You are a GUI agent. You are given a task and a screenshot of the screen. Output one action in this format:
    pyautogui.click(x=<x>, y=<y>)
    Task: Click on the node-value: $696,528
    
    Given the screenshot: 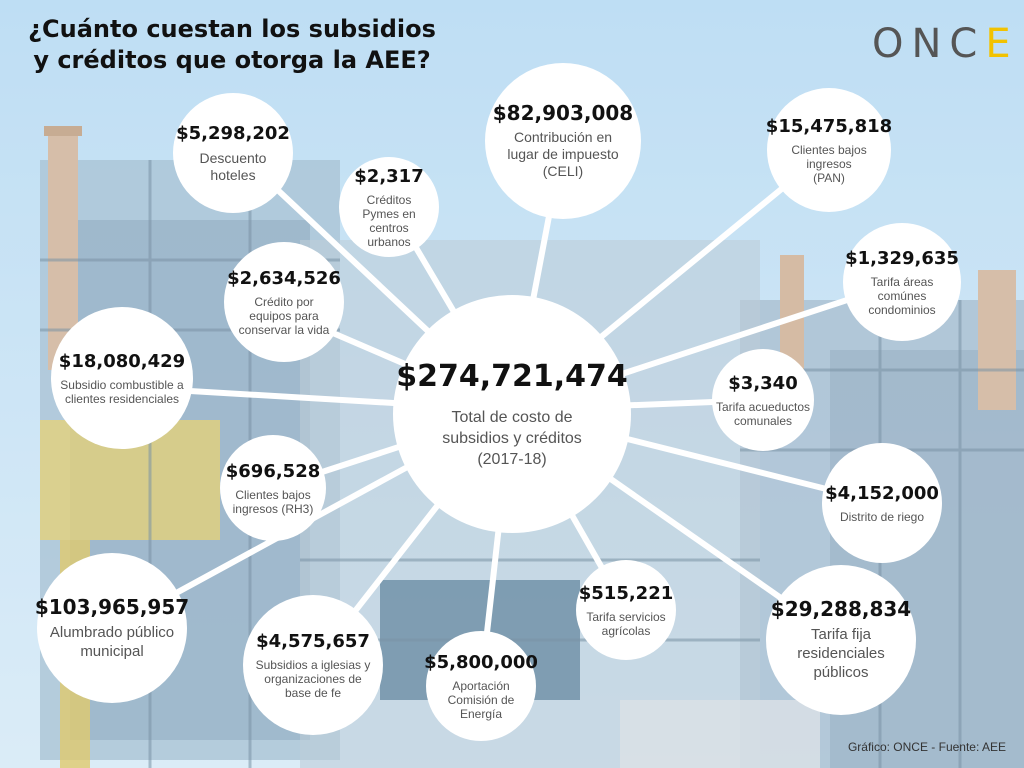 What is the action you would take?
    pyautogui.click(x=273, y=471)
    